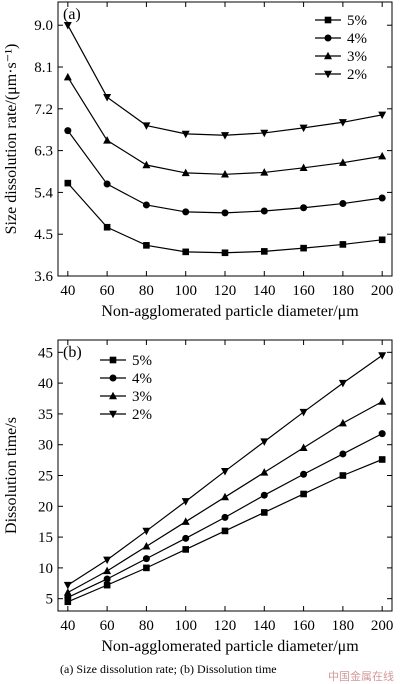  What do you see at coordinates (361, 676) in the screenshot?
I see `watermark: 中国金属在线` at bounding box center [361, 676].